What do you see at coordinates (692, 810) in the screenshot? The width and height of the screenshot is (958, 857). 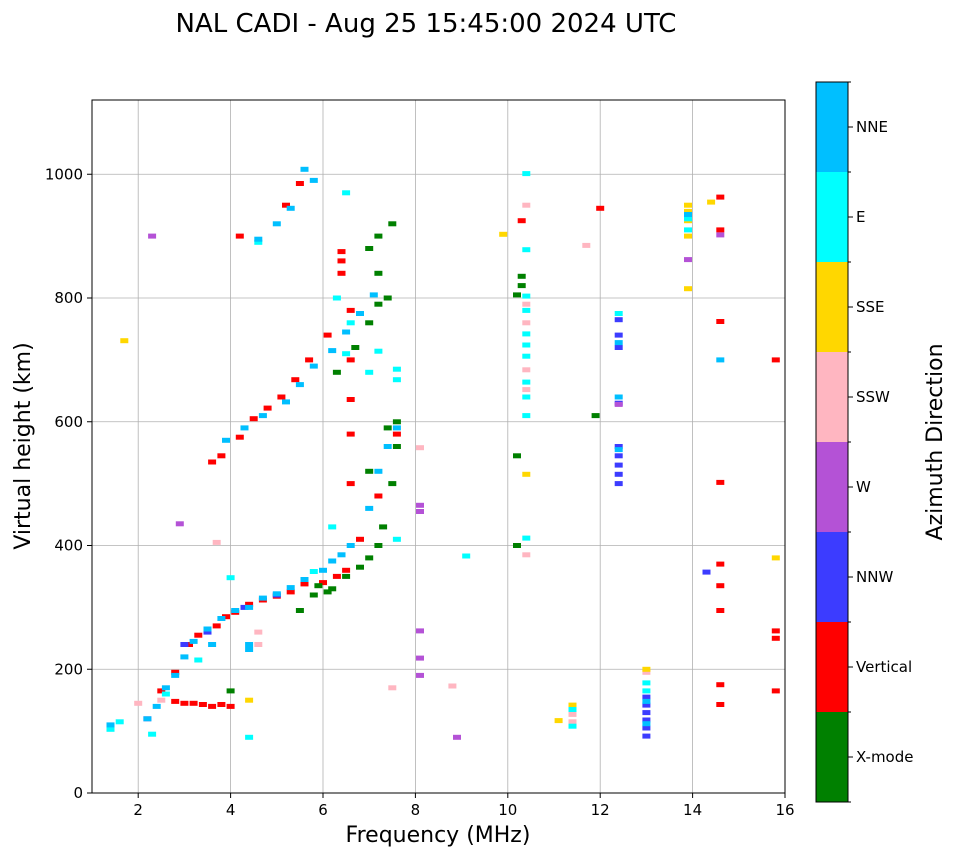 I see `x-tick-label: 14` at bounding box center [692, 810].